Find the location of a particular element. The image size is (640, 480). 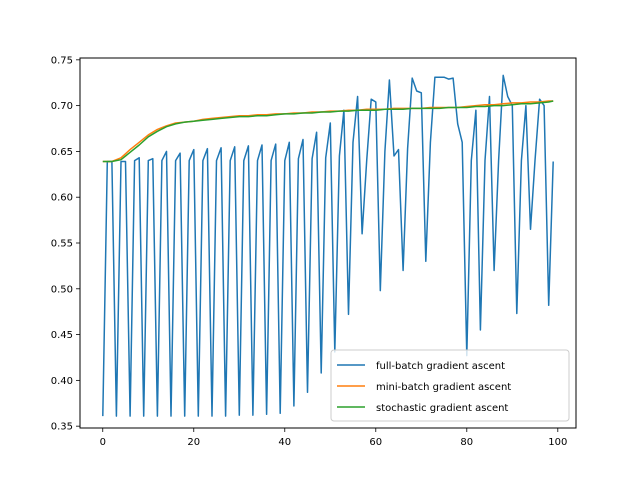

x-axis: 0 20 40 60 80 100 is located at coordinates (333, 438).